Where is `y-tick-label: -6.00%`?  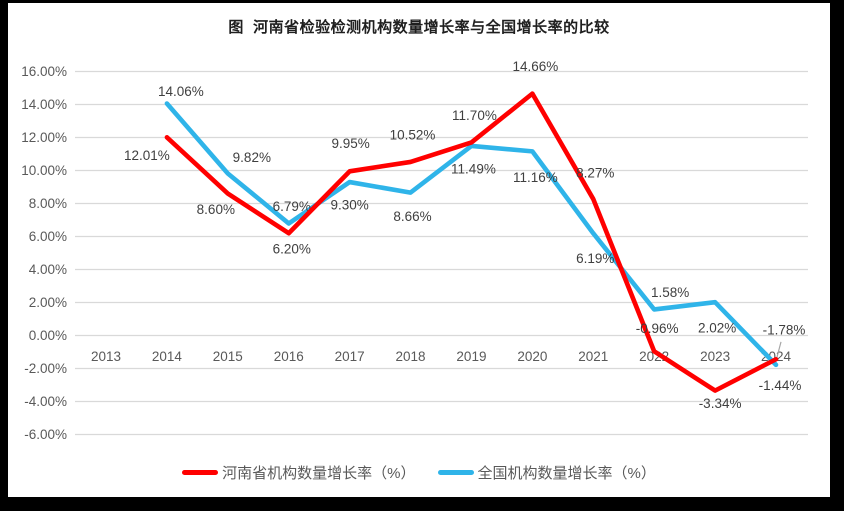
y-tick-label: -6.00% is located at coordinates (45, 434).